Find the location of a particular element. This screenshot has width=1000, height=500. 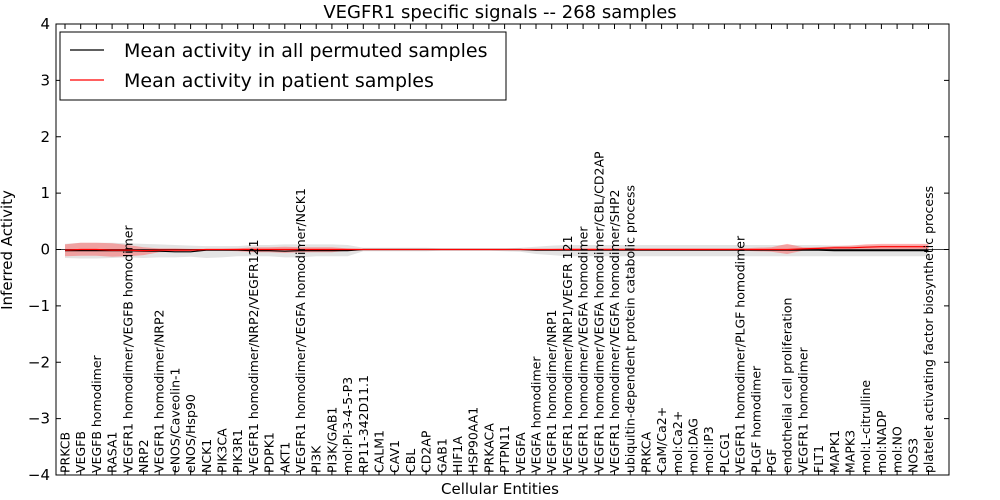

x-tick-label: mol:NADP is located at coordinates (881, 441).